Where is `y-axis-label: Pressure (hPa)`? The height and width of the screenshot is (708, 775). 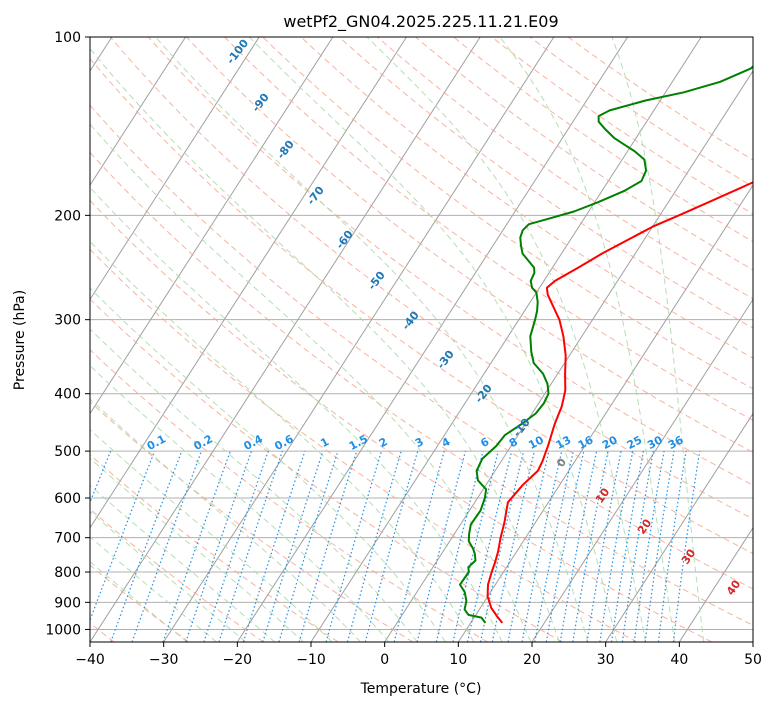 y-axis-label: Pressure (hPa) is located at coordinates (20, 340).